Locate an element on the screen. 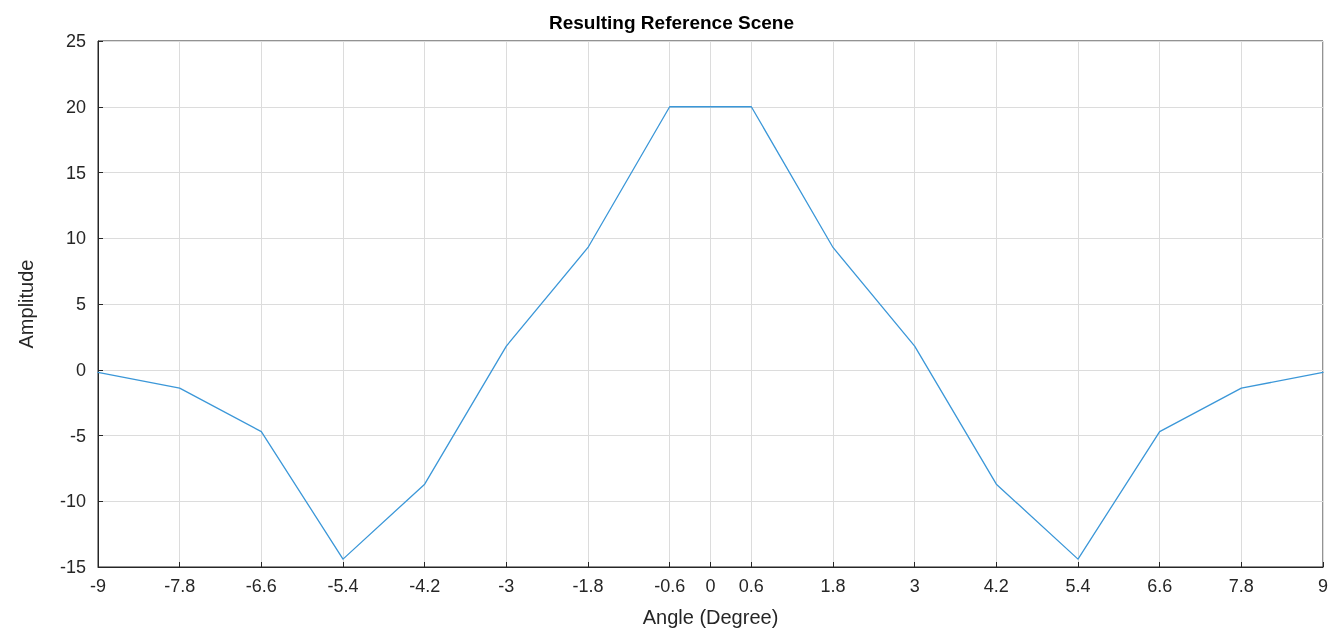 The width and height of the screenshot is (1343, 640). x-tick-label: 7.8 is located at coordinates (1241, 586).